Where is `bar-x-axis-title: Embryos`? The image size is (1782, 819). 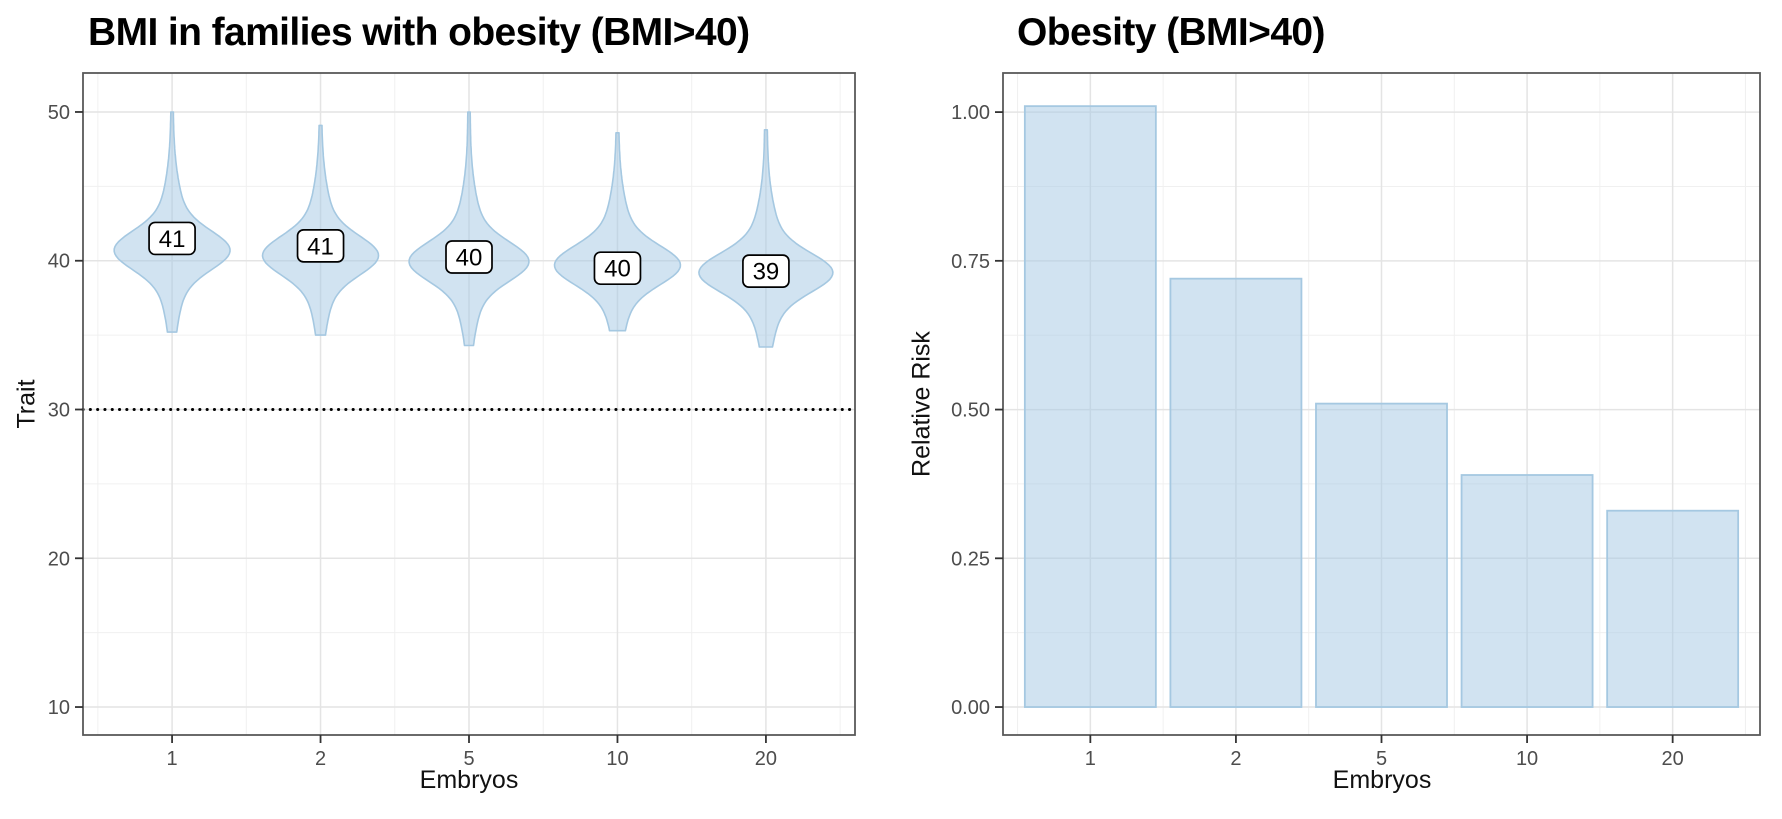 bar-x-axis-title: Embryos is located at coordinates (1382, 780).